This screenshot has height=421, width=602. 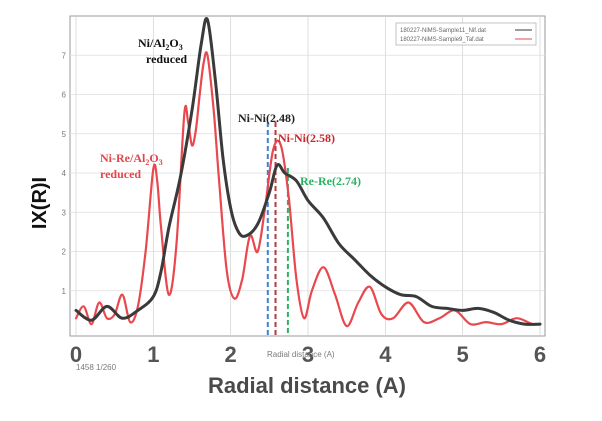 I want to click on x-tick-labels: 0 1 2 3 4 5 6, so click(x=308, y=354).